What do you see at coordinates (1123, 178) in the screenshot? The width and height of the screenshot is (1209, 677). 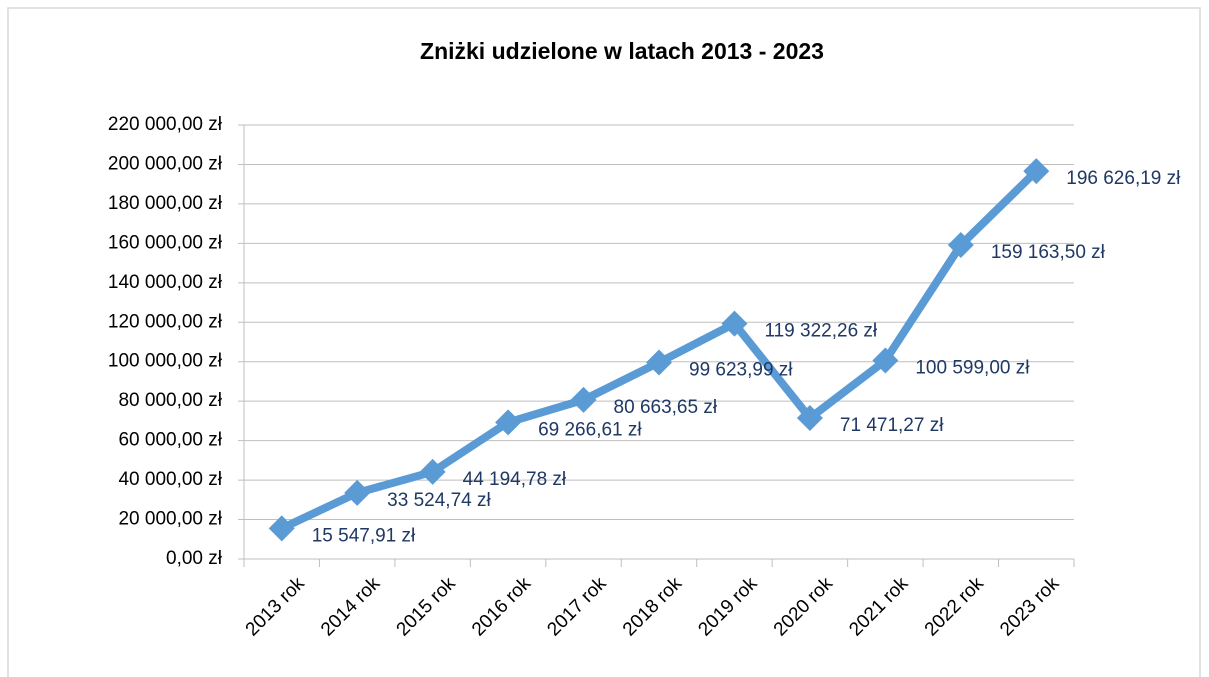 I see `data-label: 196 626,19 zł` at bounding box center [1123, 178].